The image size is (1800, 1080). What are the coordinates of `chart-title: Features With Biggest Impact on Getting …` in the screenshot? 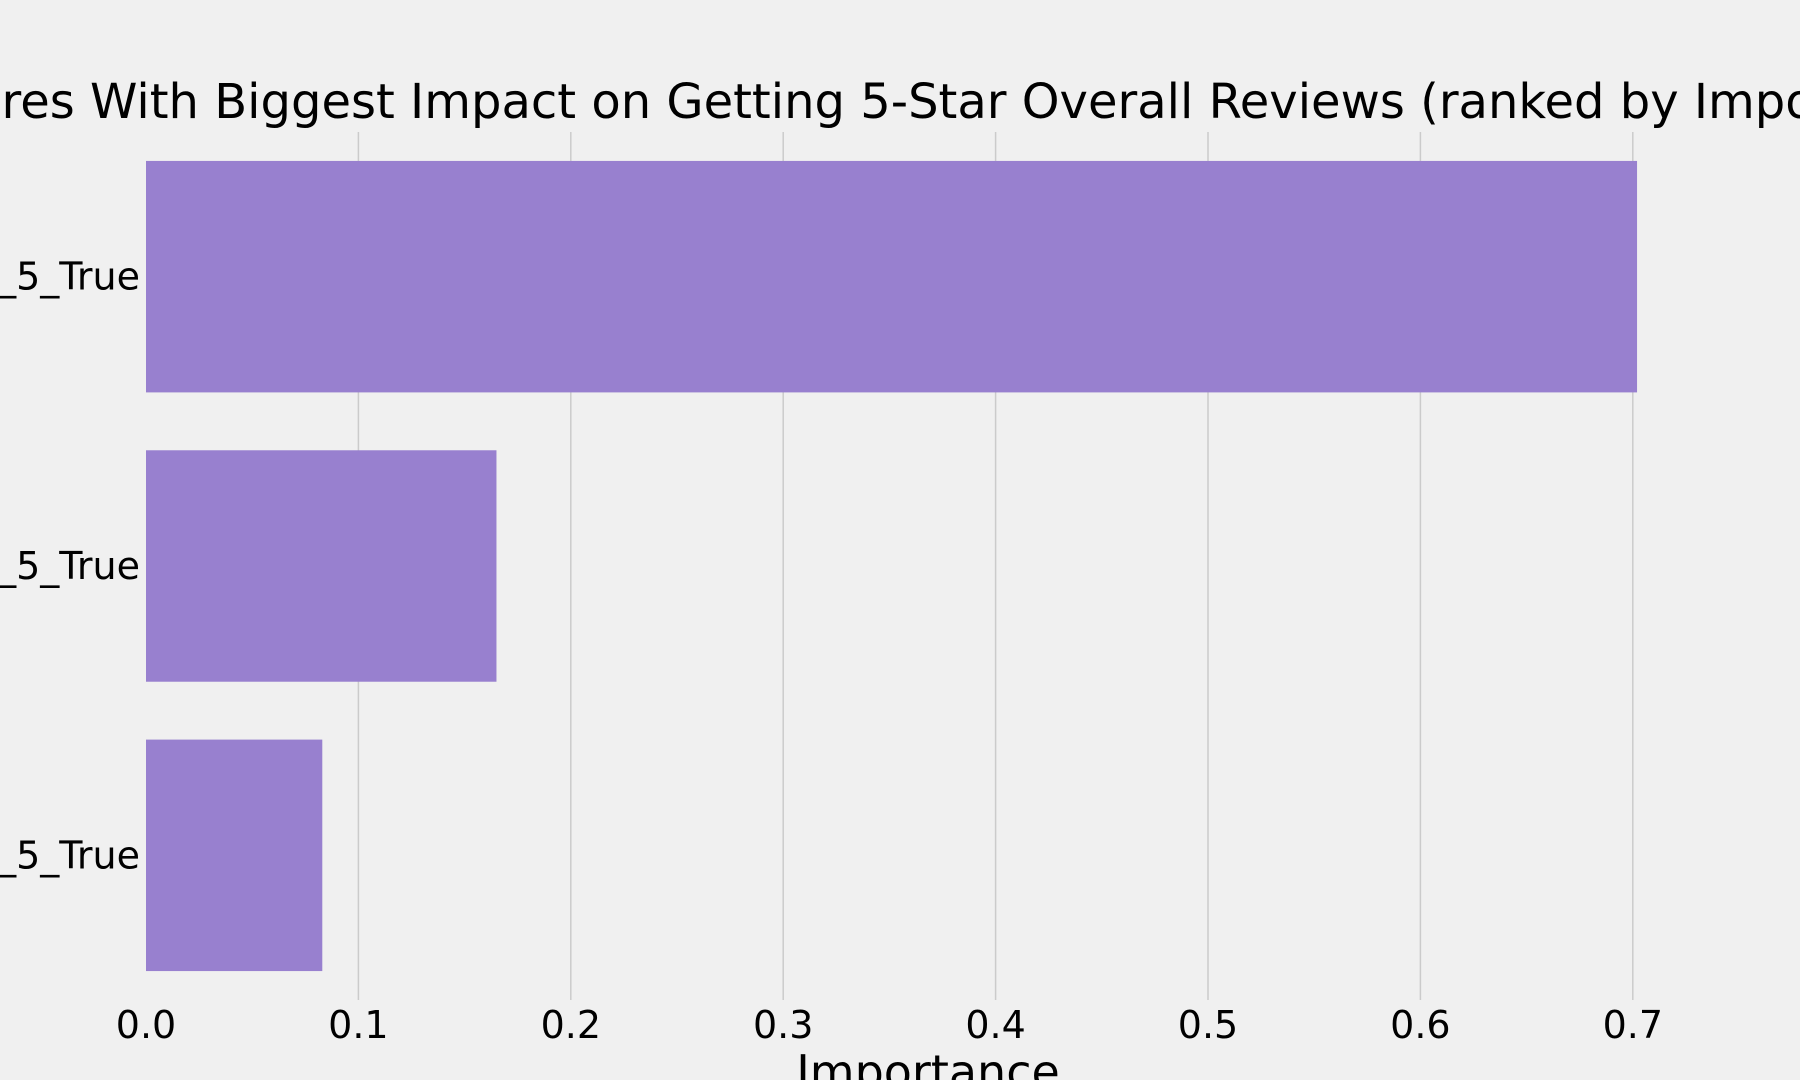 It's located at (900, 102).